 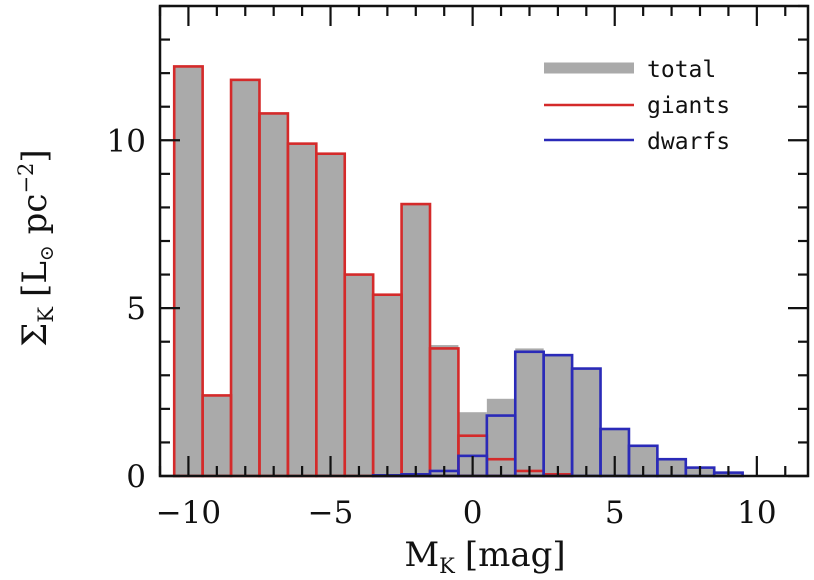 I want to click on y-tick-label-2: 10, so click(x=126, y=141).